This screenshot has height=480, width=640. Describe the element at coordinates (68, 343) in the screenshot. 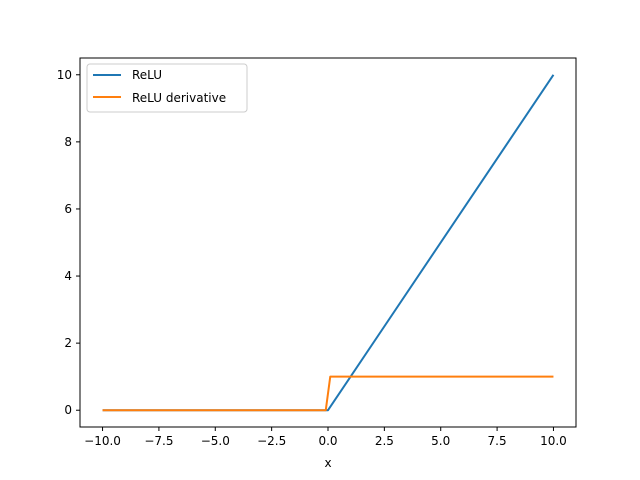

I see `y-tick-label: 2` at that location.